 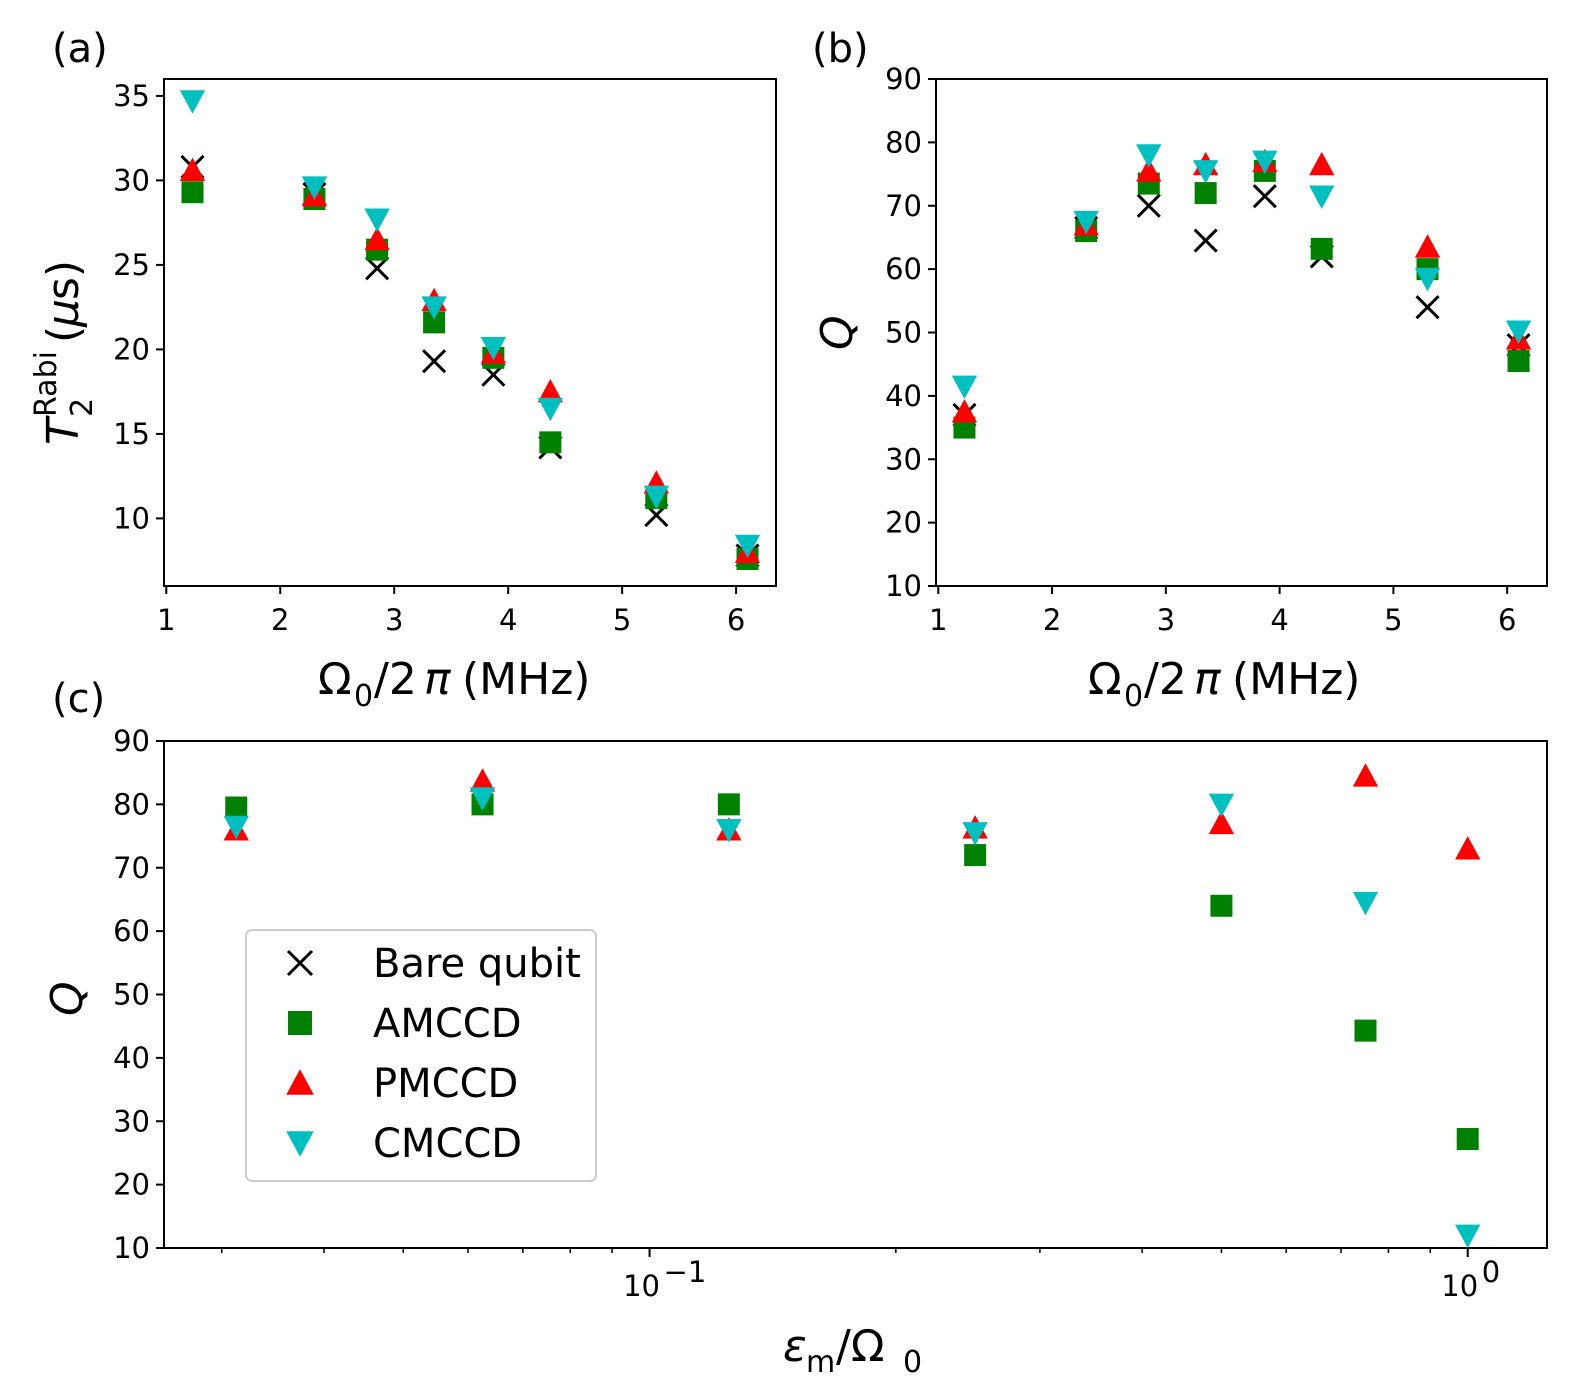 What do you see at coordinates (1133, 696) in the screenshot?
I see `svg-text: 0` at bounding box center [1133, 696].